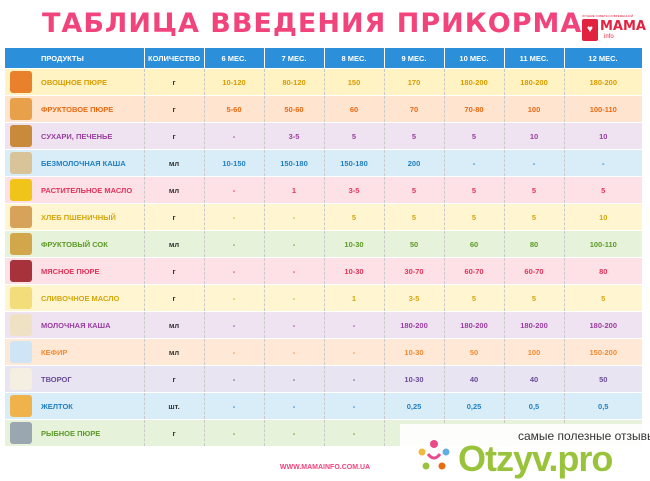 This screenshot has width=650, height=481. Describe the element at coordinates (294, 109) in the screenshot. I see `value-cell: 50-60` at that location.